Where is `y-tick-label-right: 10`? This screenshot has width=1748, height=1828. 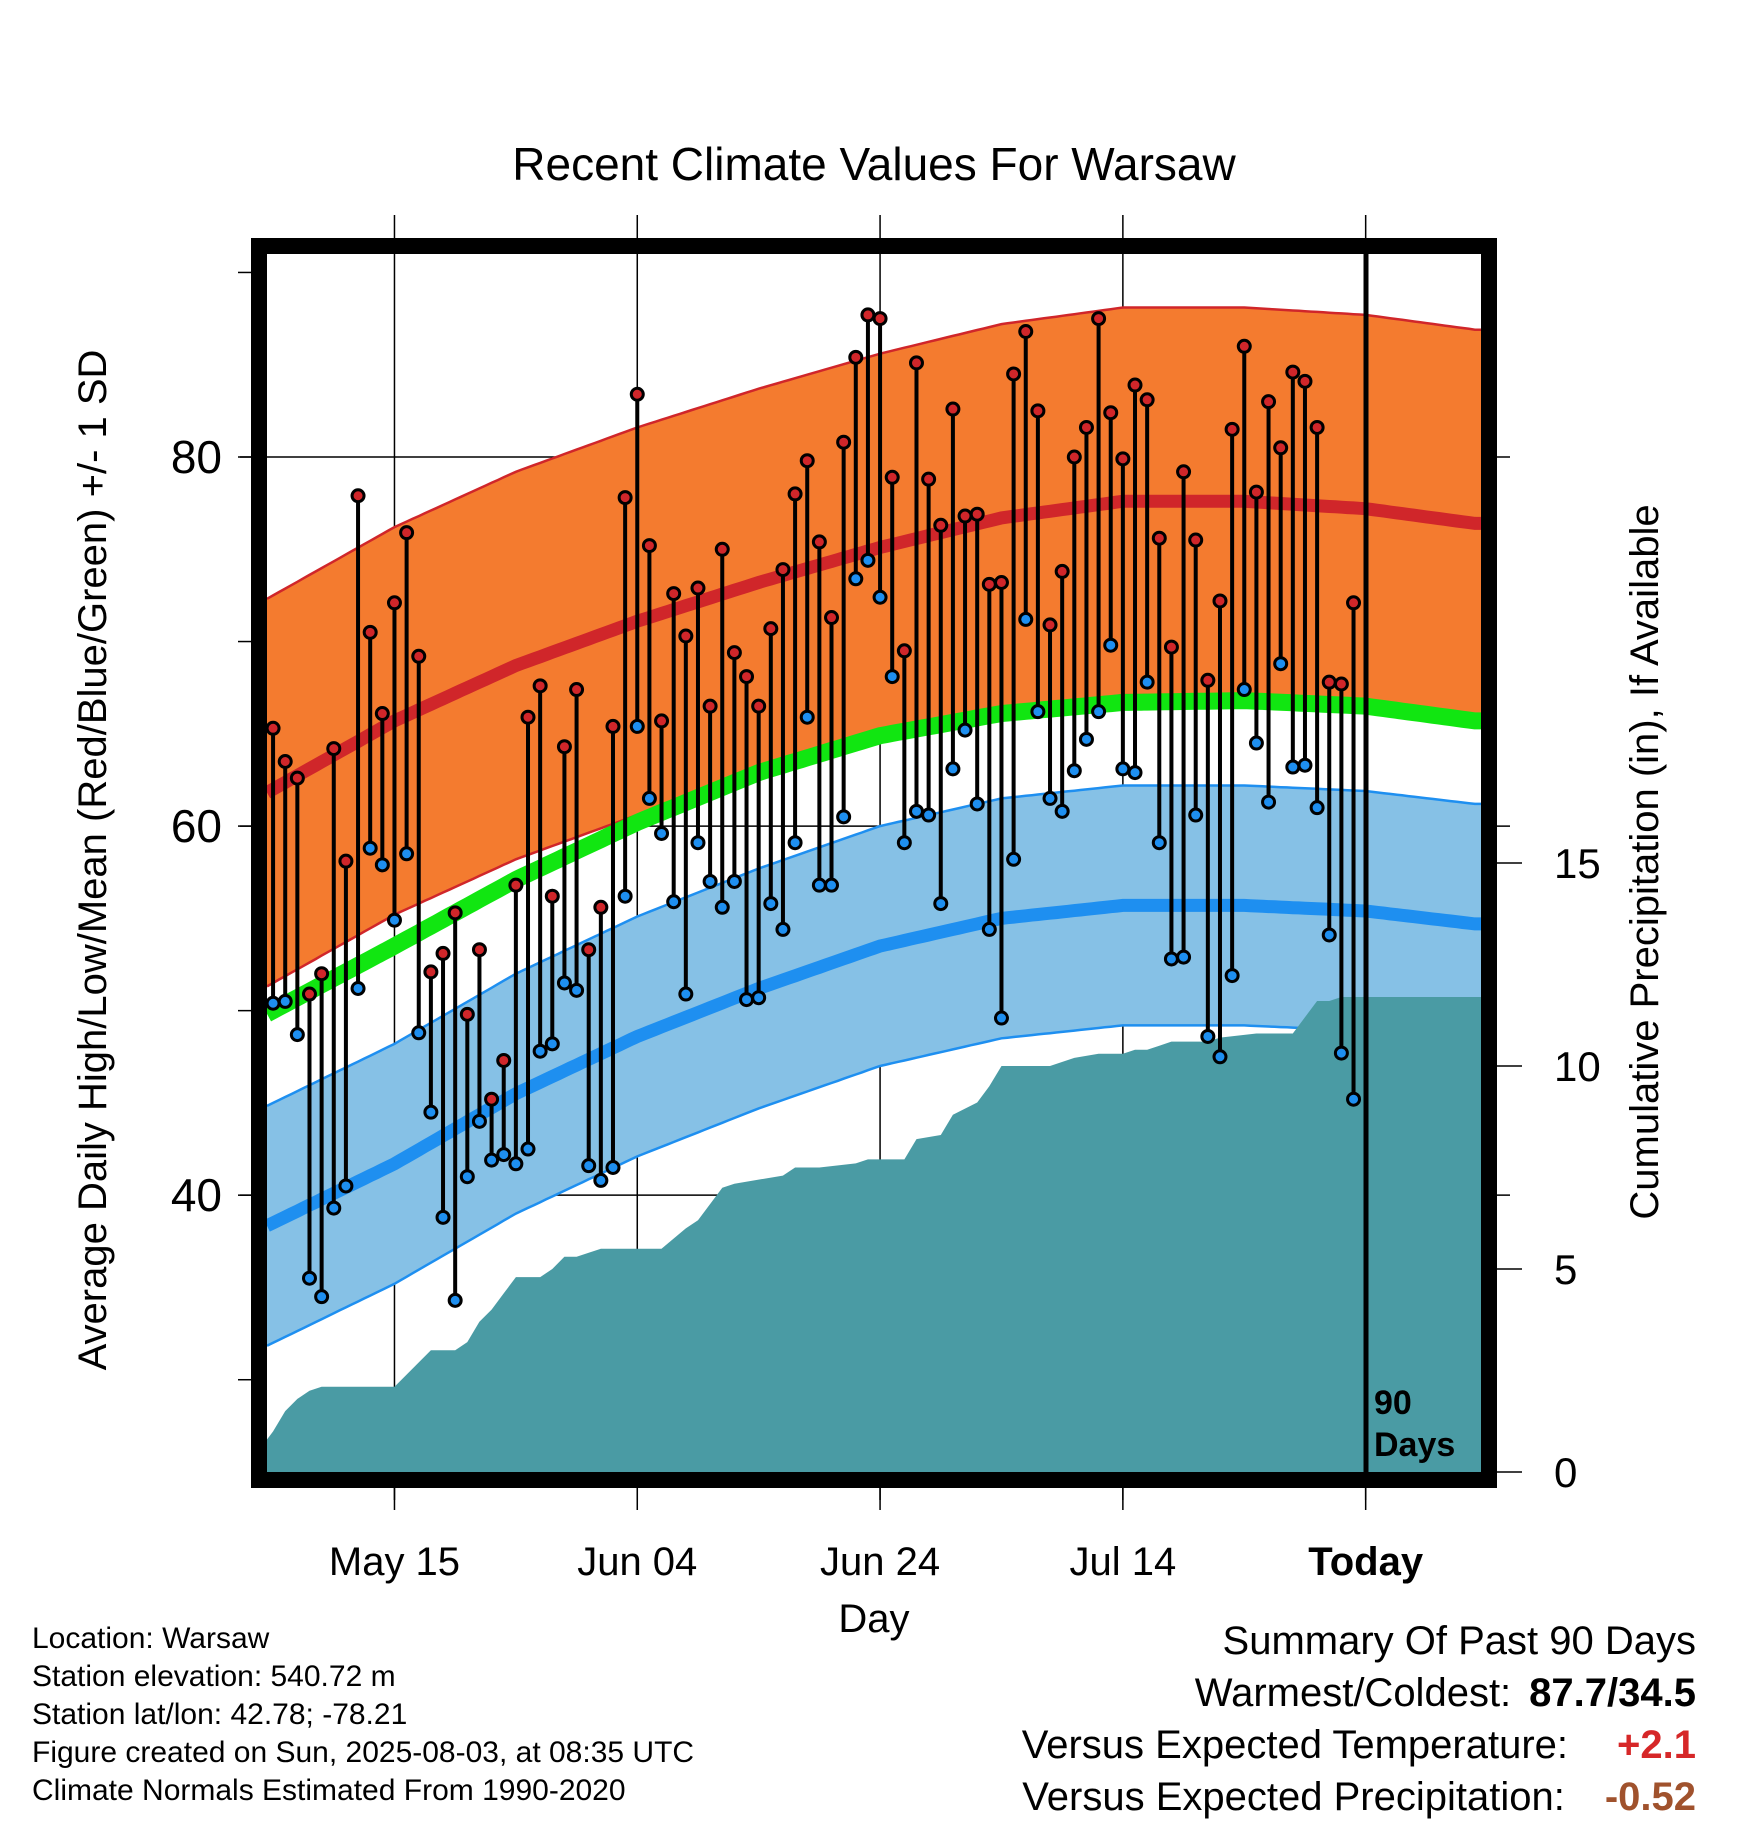 y-tick-label-right: 10 is located at coordinates (1577, 1066).